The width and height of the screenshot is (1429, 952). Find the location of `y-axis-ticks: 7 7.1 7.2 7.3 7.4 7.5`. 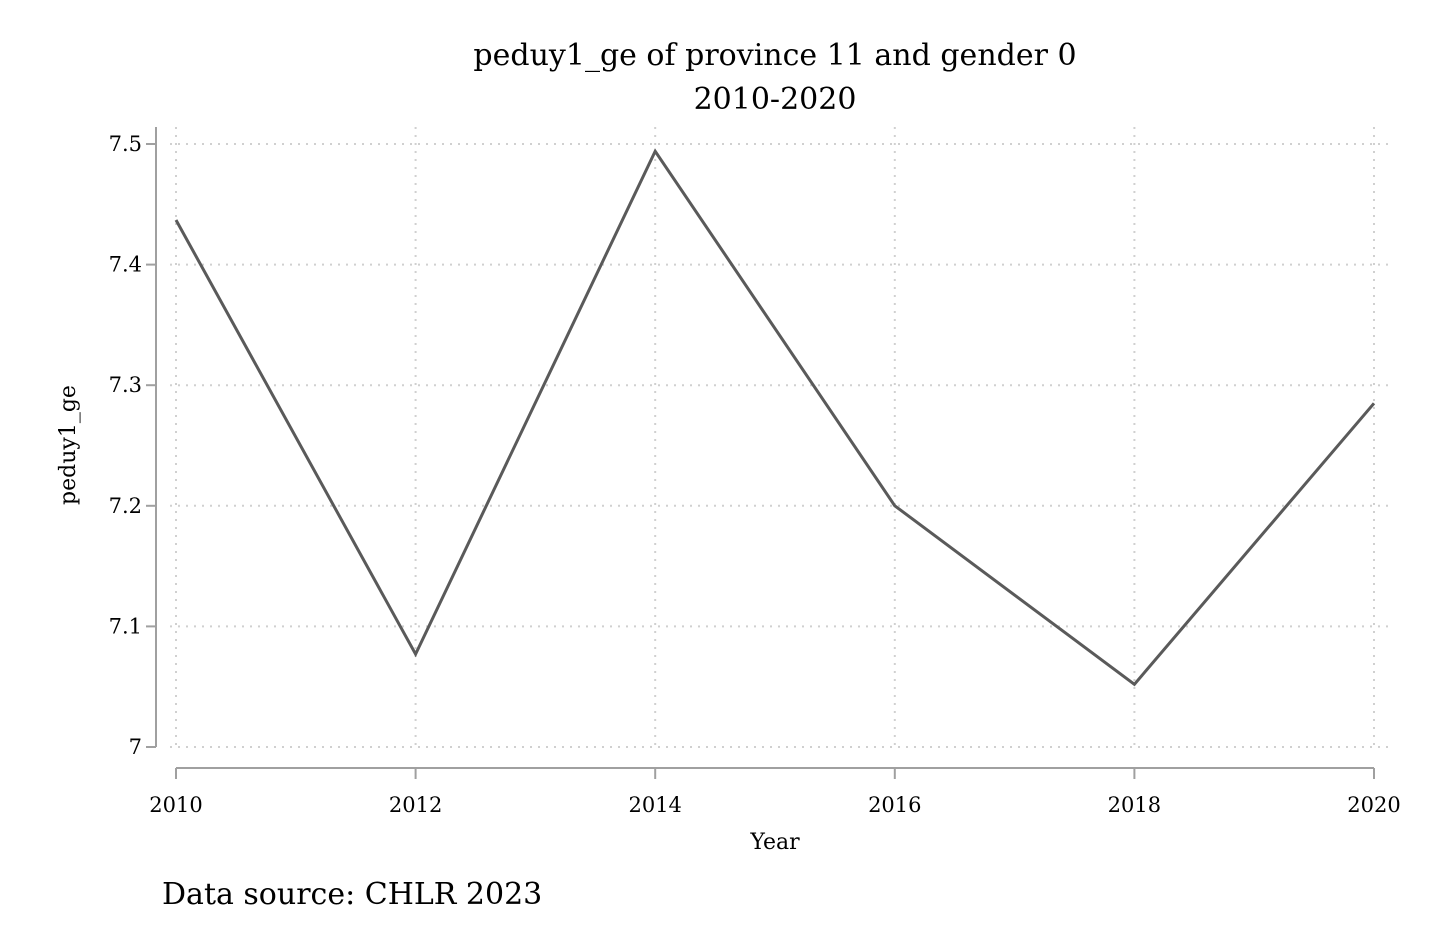

y-axis-ticks: 7 7.1 7.2 7.3 7.4 7.5 is located at coordinates (132, 445).